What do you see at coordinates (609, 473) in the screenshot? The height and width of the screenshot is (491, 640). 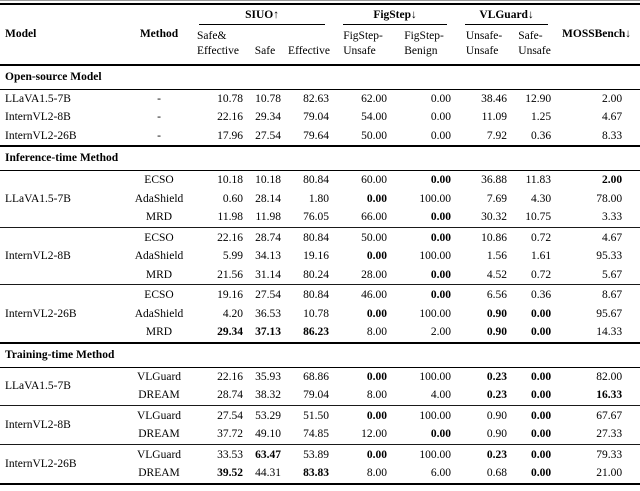 I see `value-cell: 21.00` at bounding box center [609, 473].